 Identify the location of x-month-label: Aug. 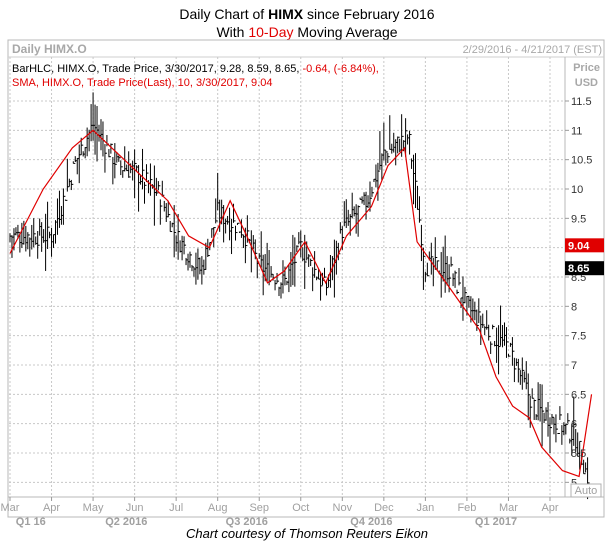
(218, 508).